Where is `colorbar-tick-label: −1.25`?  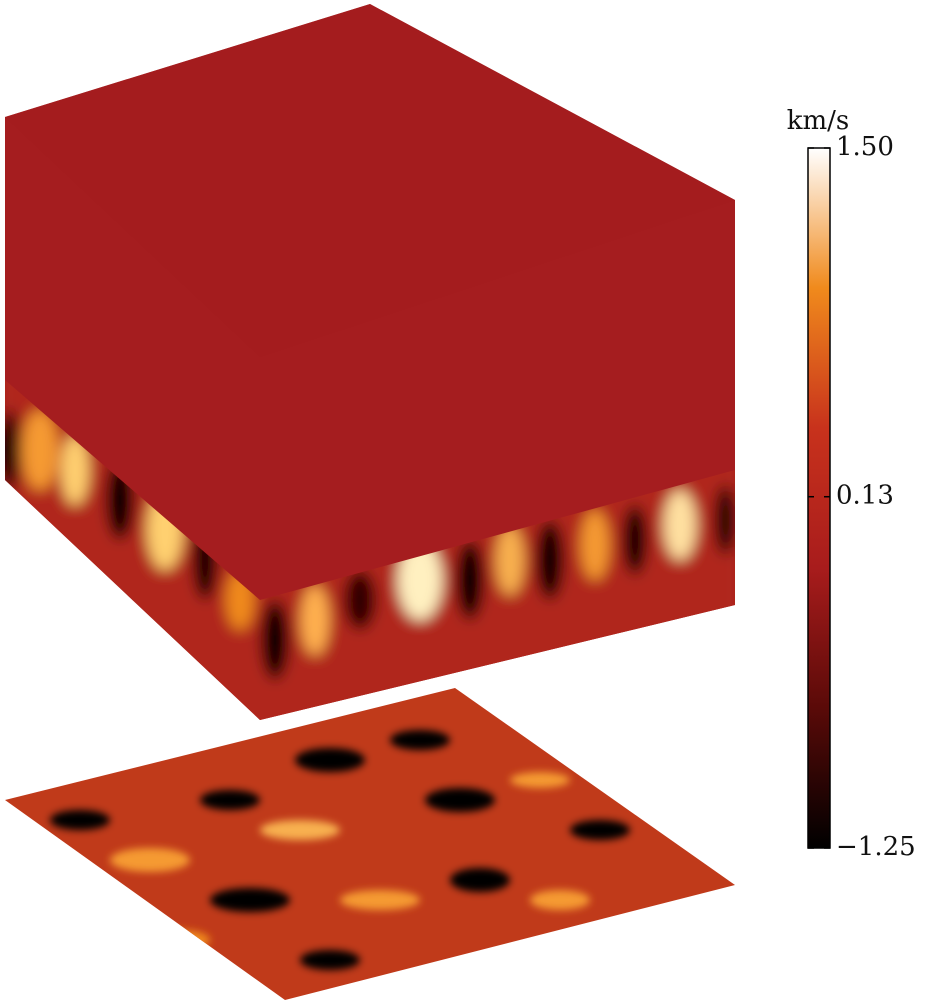 colorbar-tick-label: −1.25 is located at coordinates (876, 847).